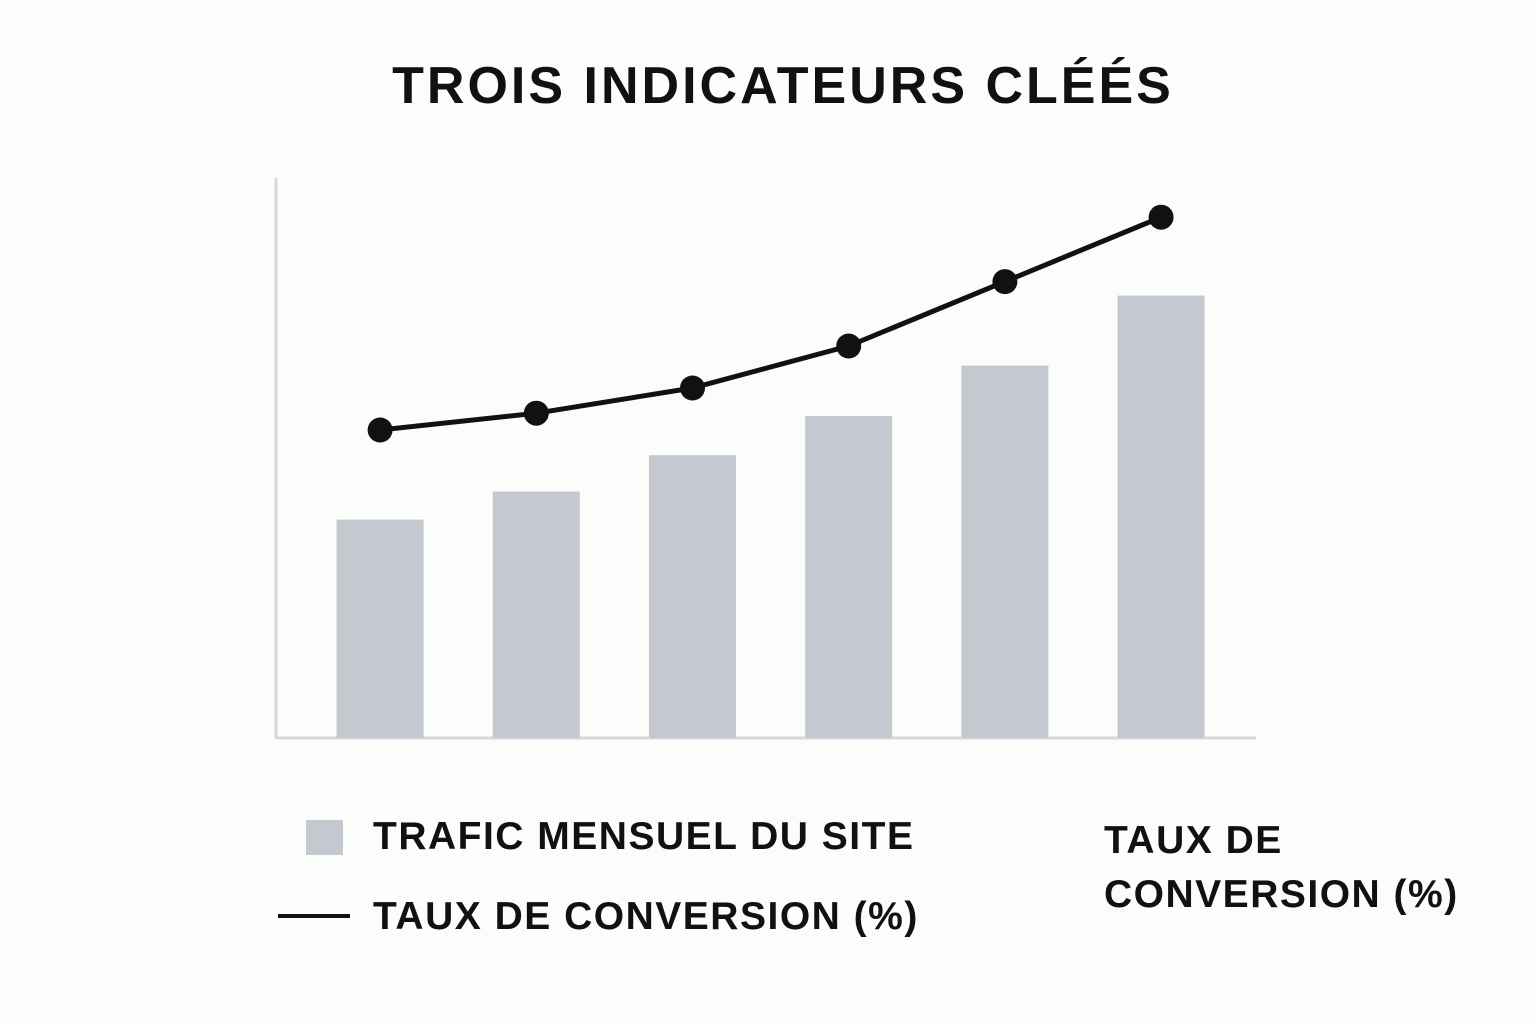 Image resolution: width=1536 pixels, height=1024 pixels. I want to click on conversion-annotation-line-2: CONVERSION (%), so click(1281, 894).